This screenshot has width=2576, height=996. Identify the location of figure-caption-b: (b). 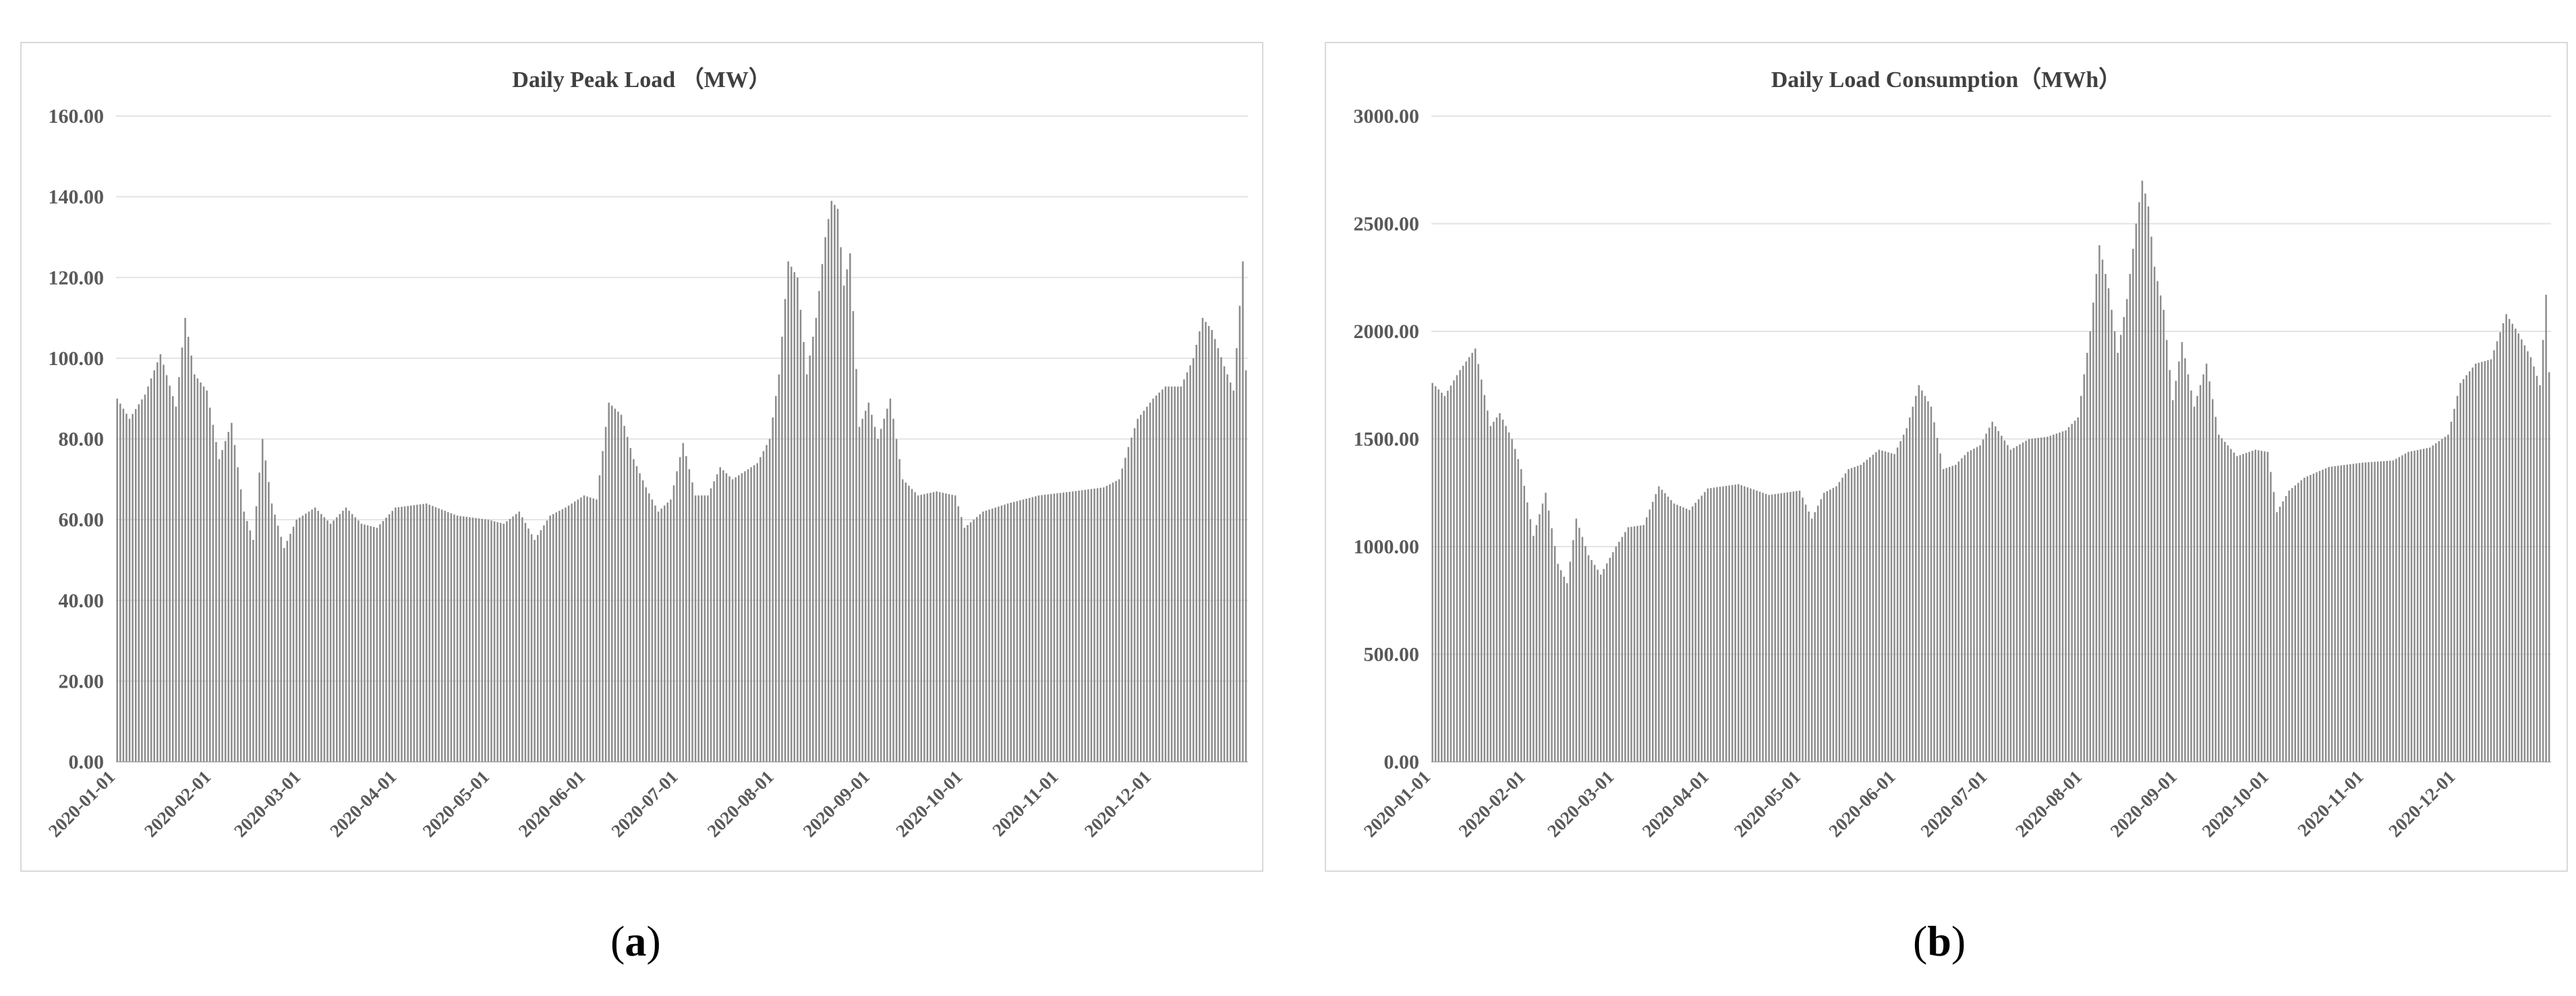
(1939, 941).